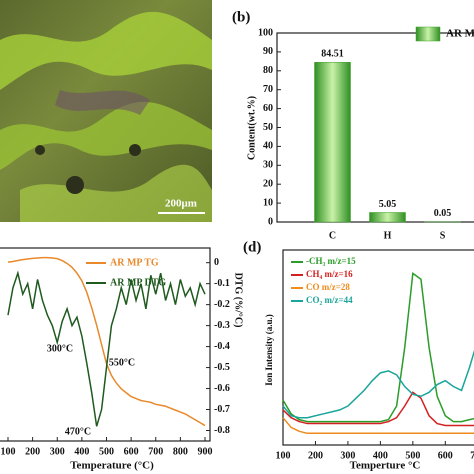  I want to click on legend-label: CO m/z=28, so click(328, 287).